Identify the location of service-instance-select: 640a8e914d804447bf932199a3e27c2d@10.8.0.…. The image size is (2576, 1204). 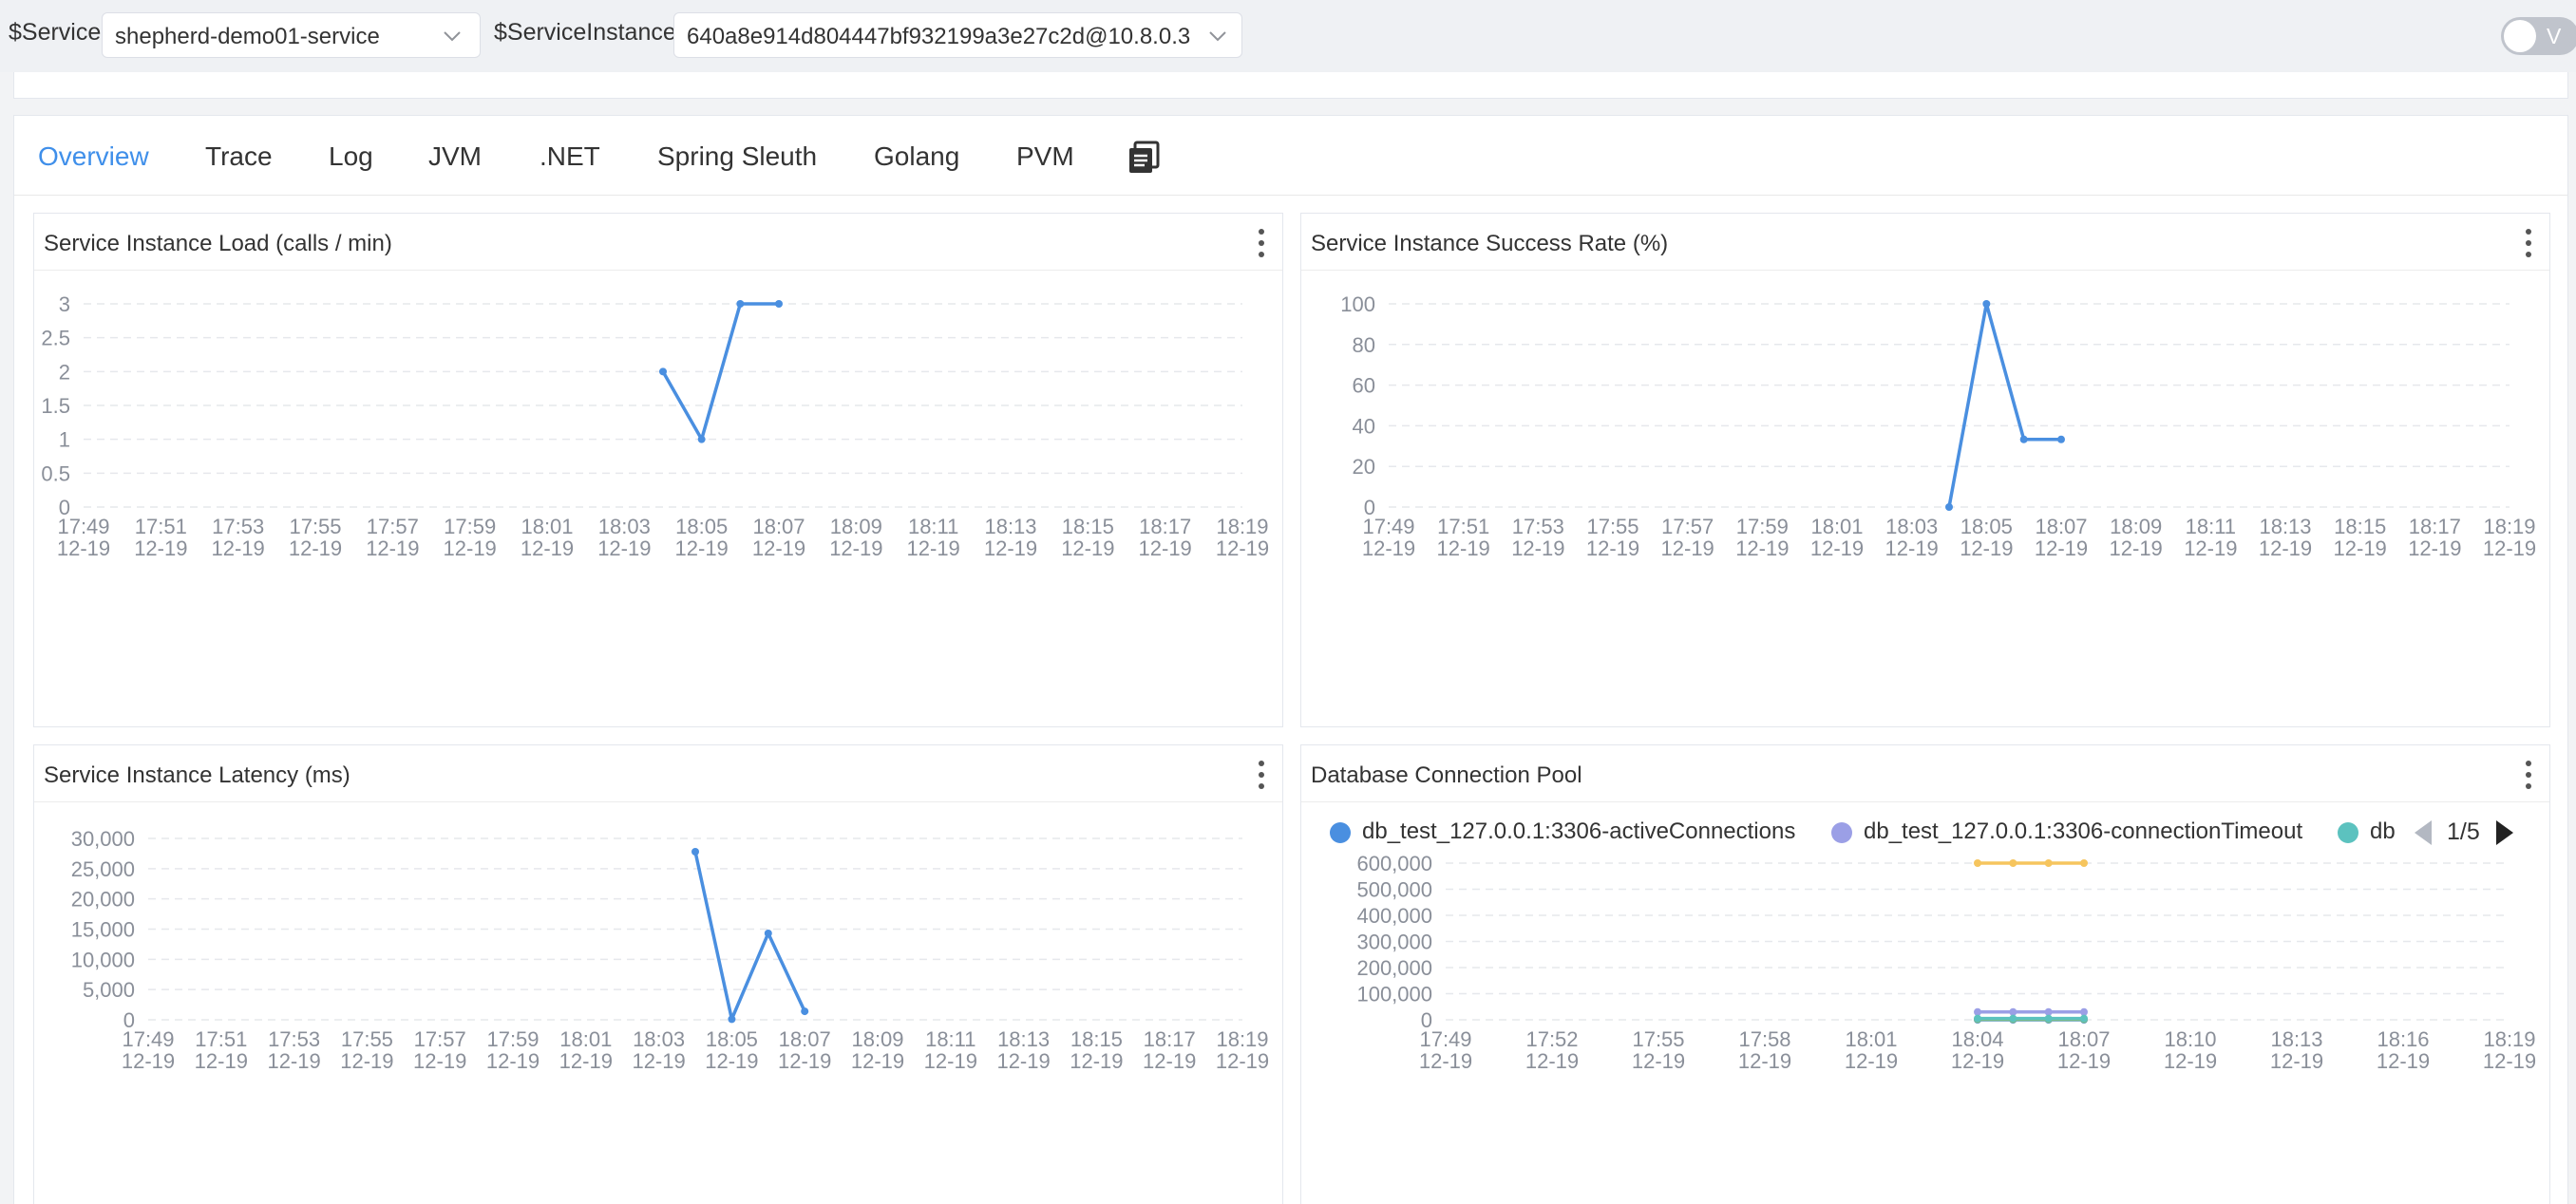
(957, 35).